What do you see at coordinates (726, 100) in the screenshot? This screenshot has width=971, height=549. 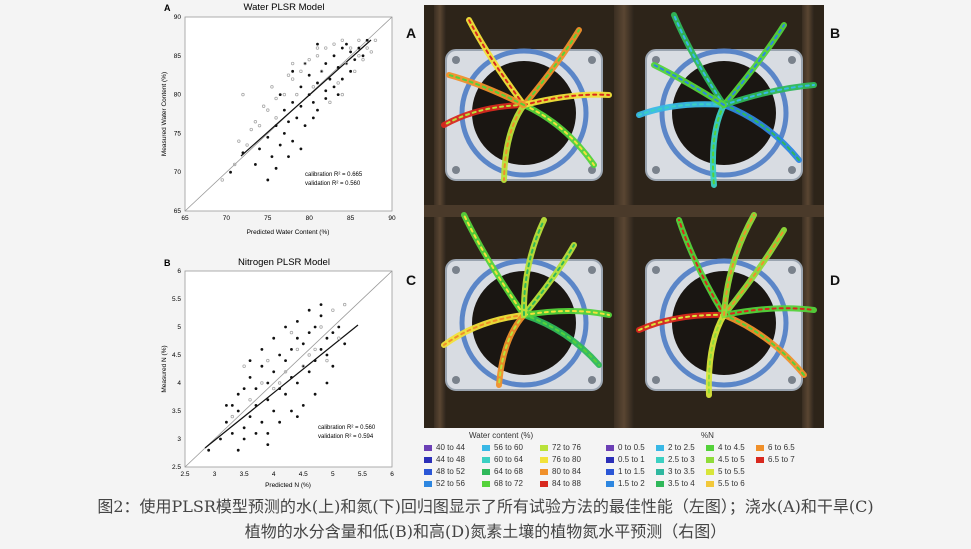 I see `plant-pot-b` at bounding box center [726, 100].